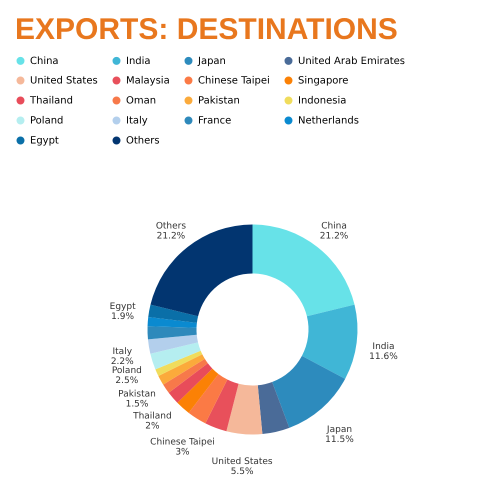  I want to click on slice-label: Others, so click(171, 227).